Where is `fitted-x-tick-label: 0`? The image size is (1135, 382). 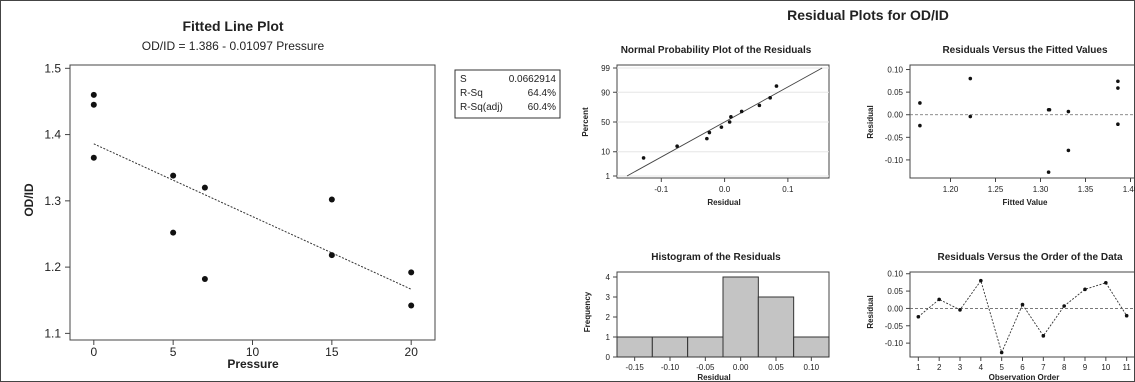 fitted-x-tick-label: 0 is located at coordinates (93, 352).